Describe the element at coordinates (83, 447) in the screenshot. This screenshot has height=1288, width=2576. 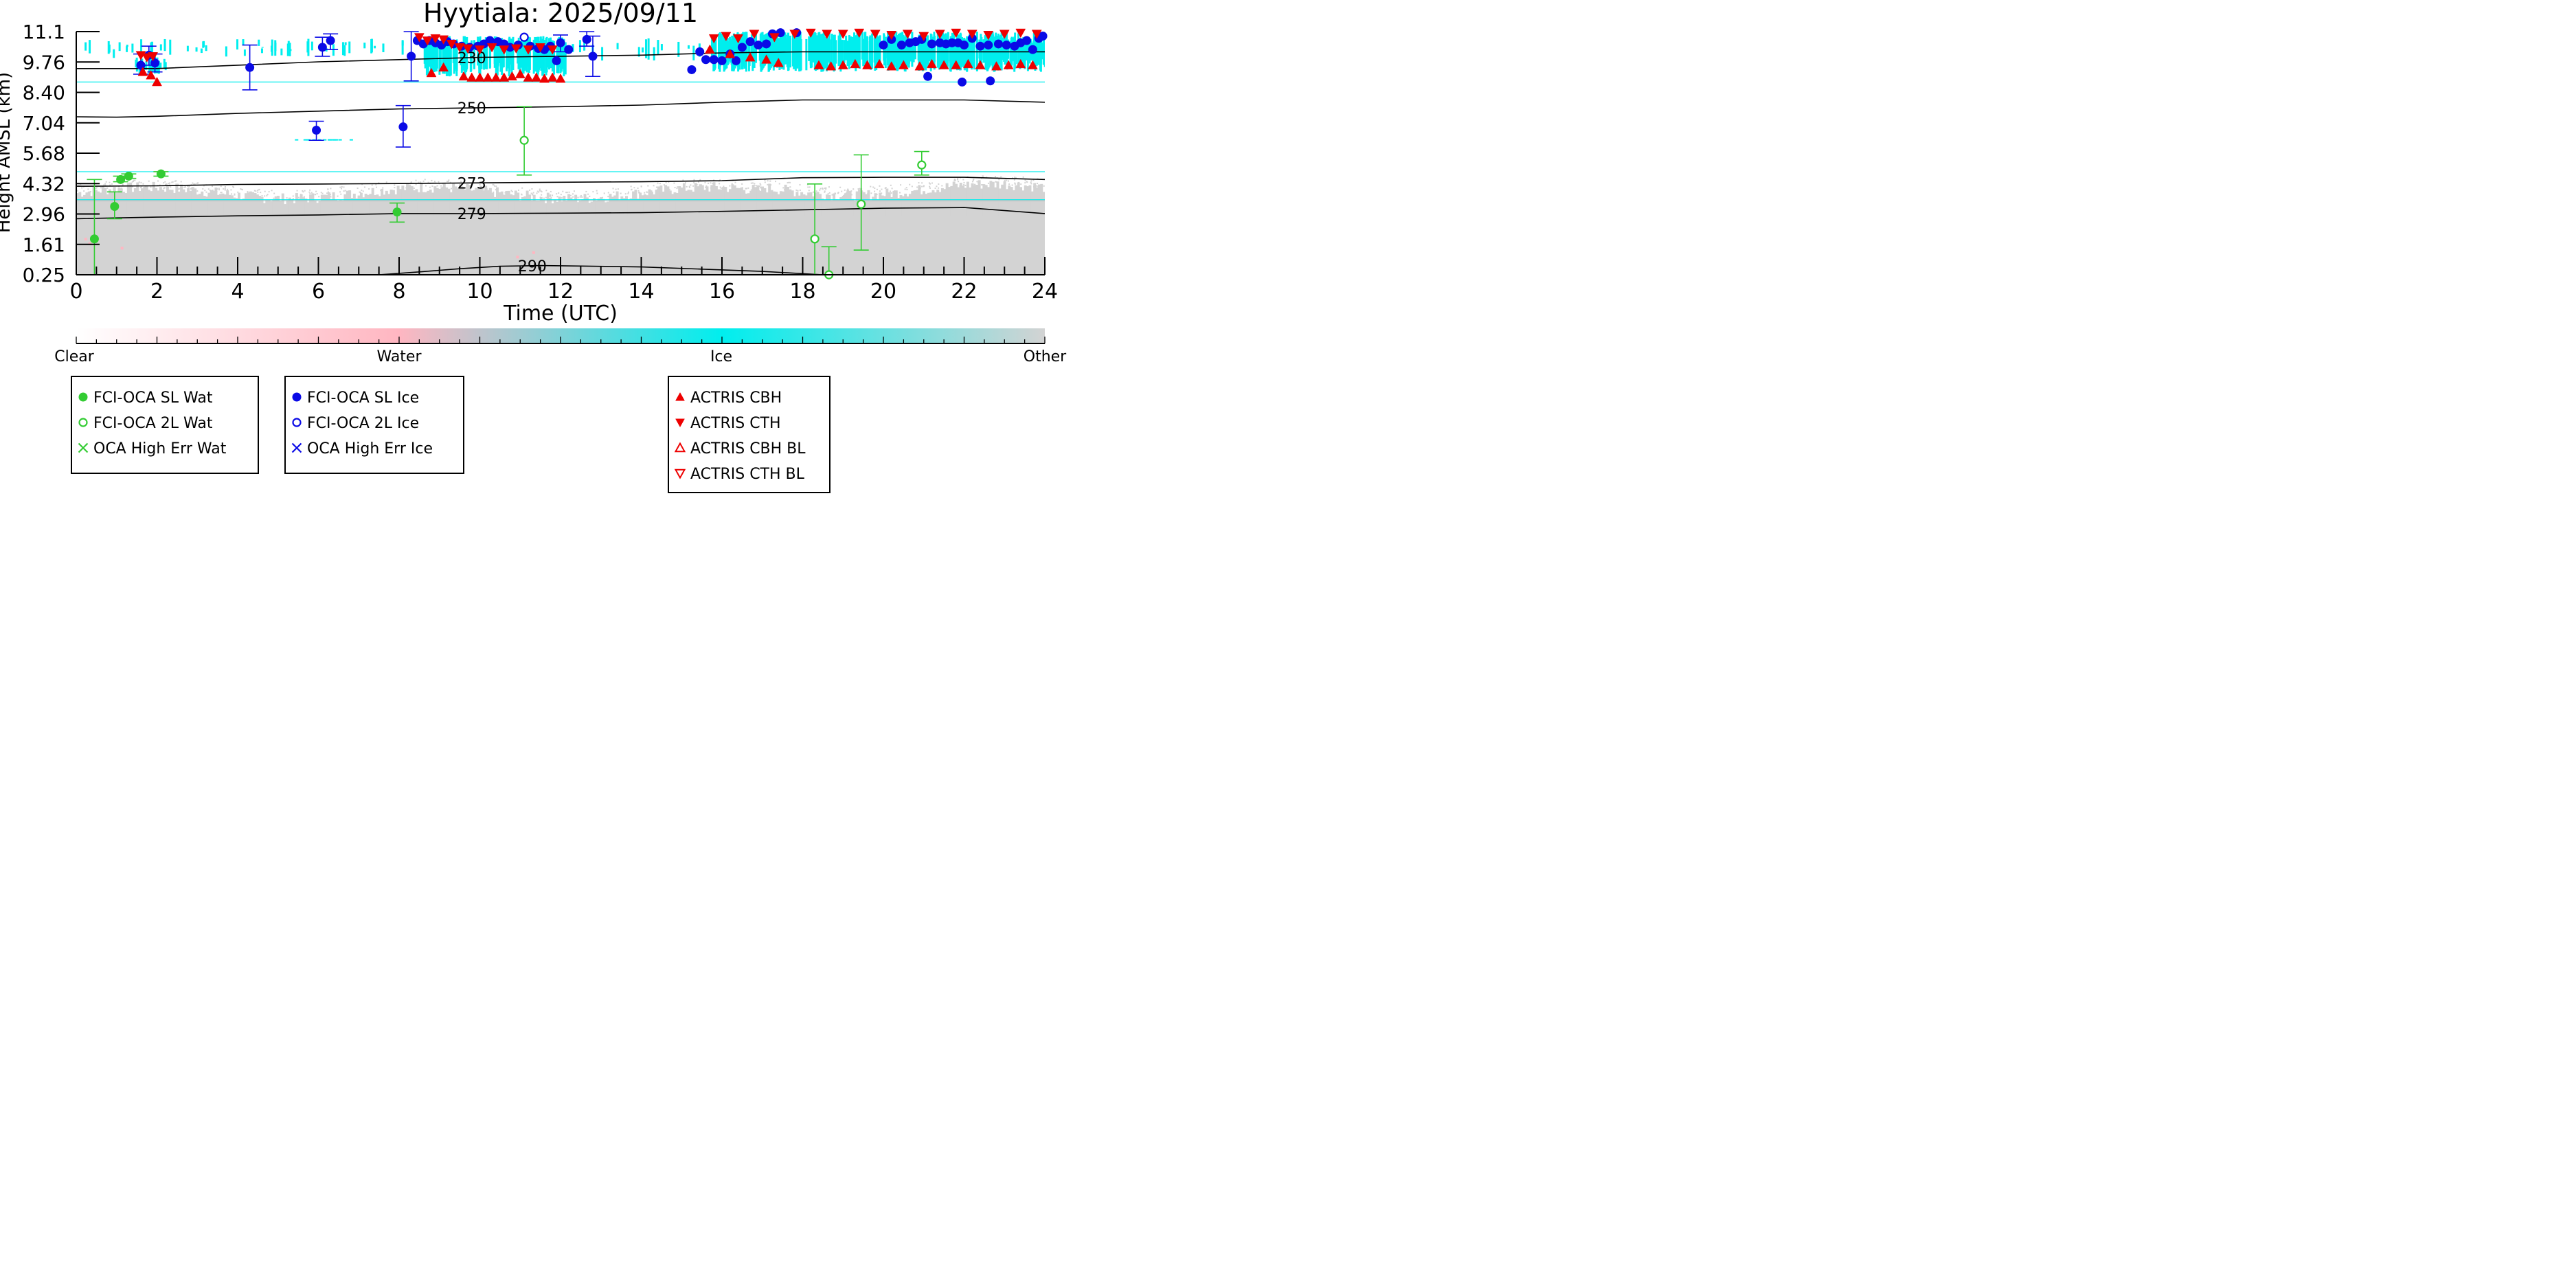
I see `legend-marker` at that location.